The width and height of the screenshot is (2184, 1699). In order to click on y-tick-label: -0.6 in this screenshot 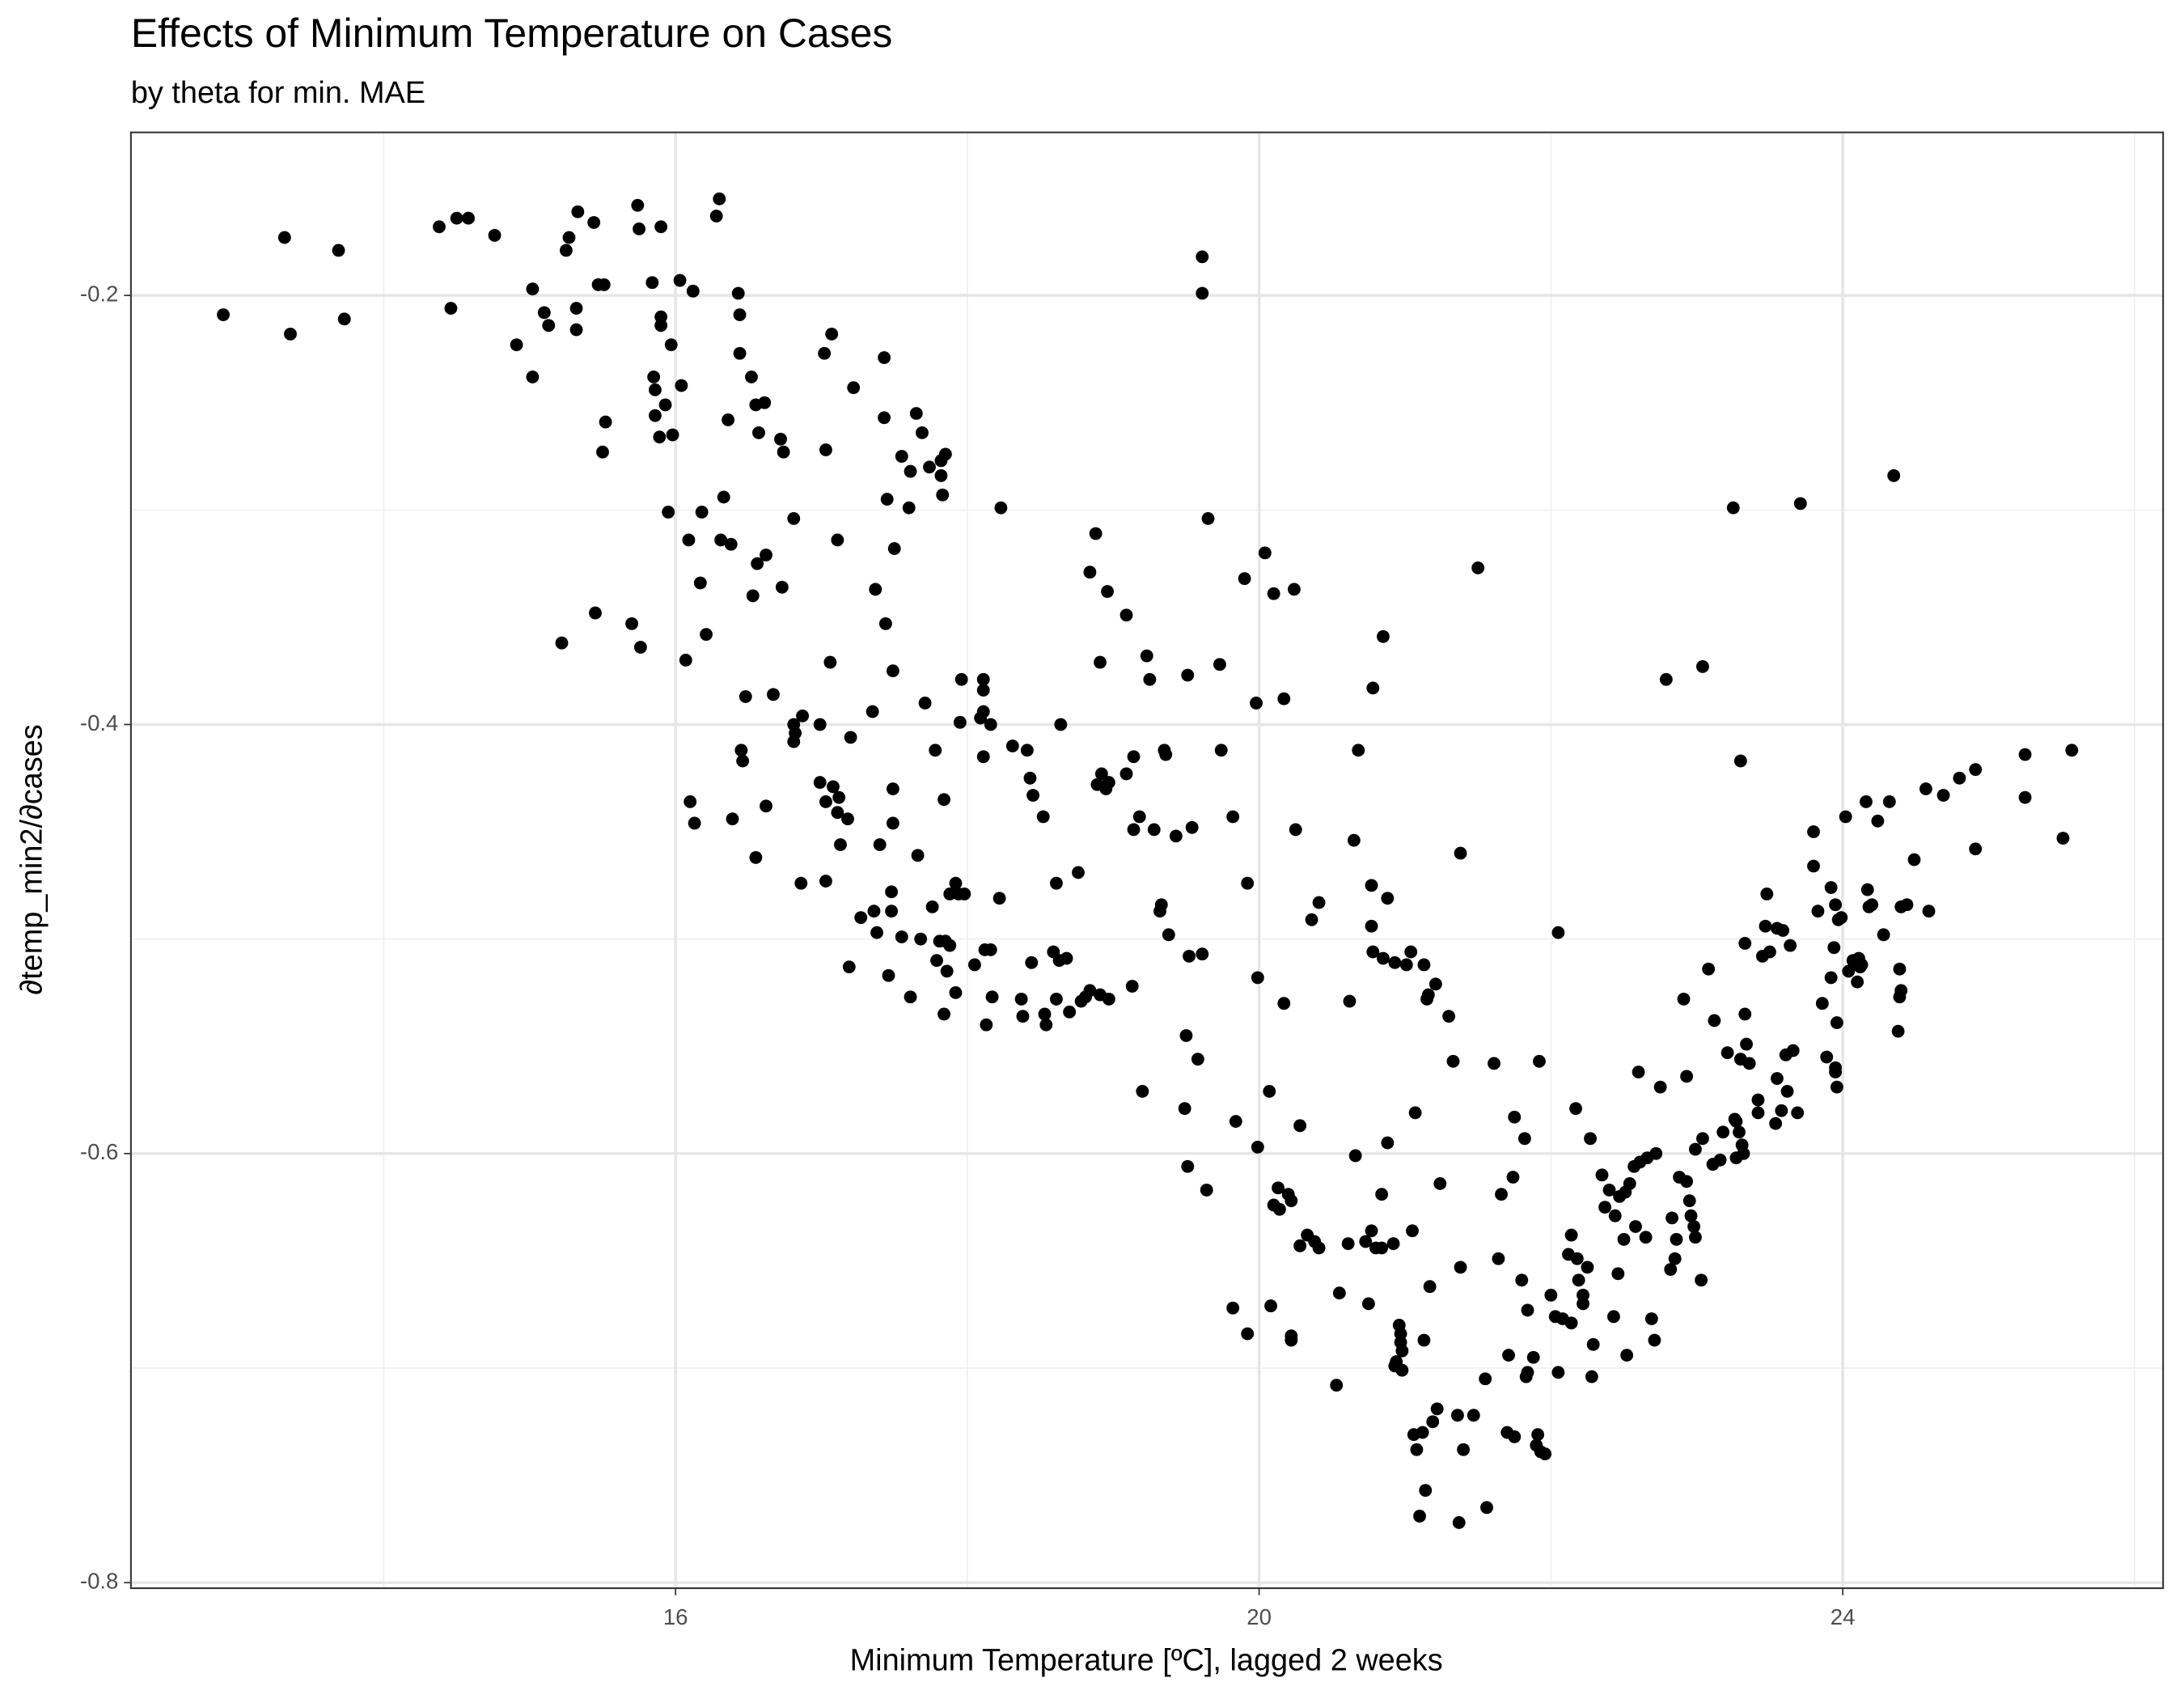, I will do `click(99, 1151)`.